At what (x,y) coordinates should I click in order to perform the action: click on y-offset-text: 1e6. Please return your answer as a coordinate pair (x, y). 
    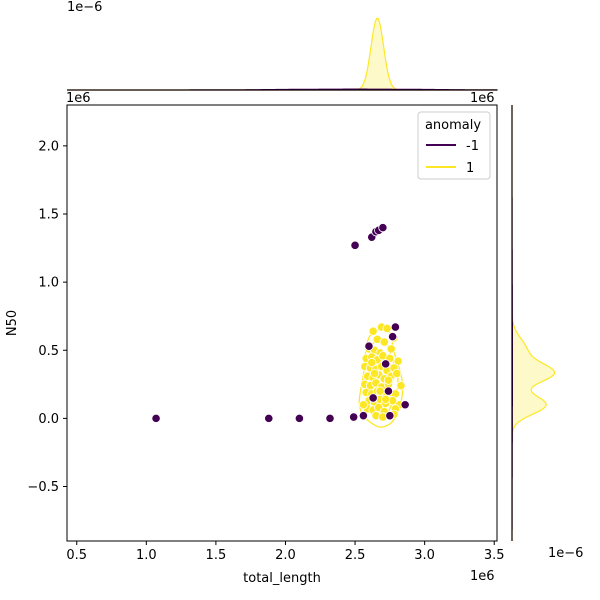
    Looking at the image, I should click on (78, 98).